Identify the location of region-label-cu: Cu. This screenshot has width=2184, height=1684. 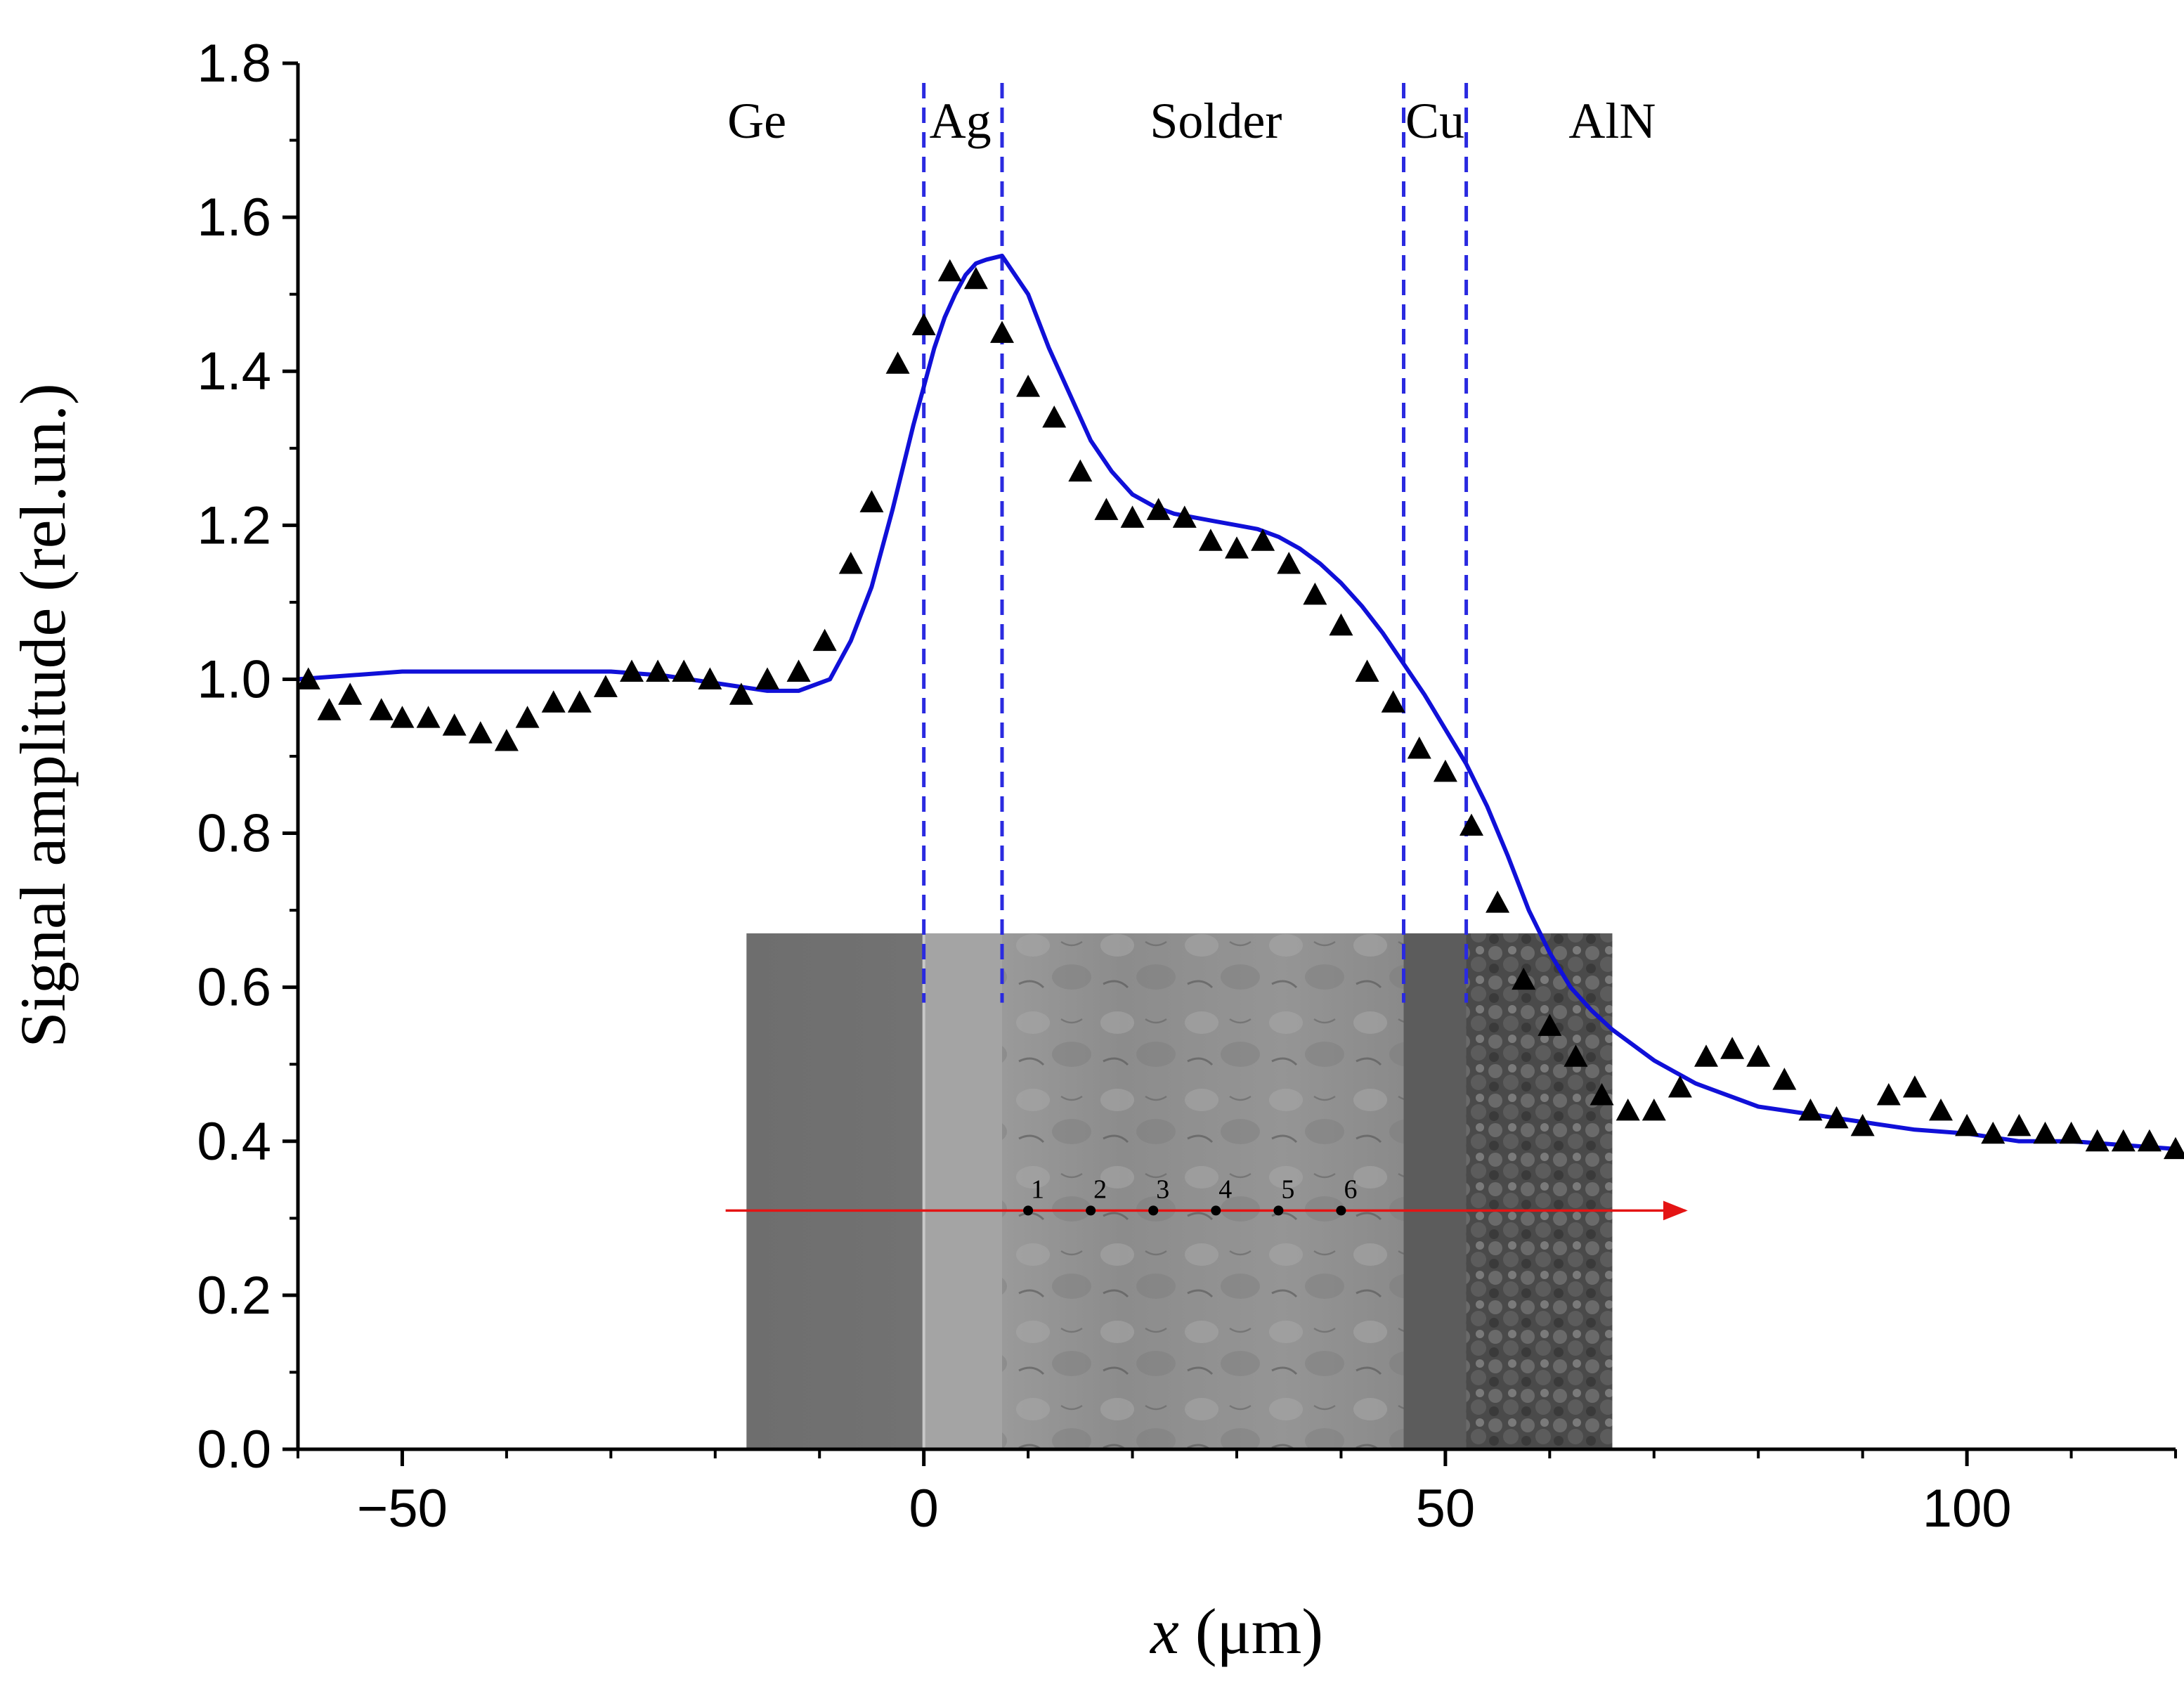
(1434, 121).